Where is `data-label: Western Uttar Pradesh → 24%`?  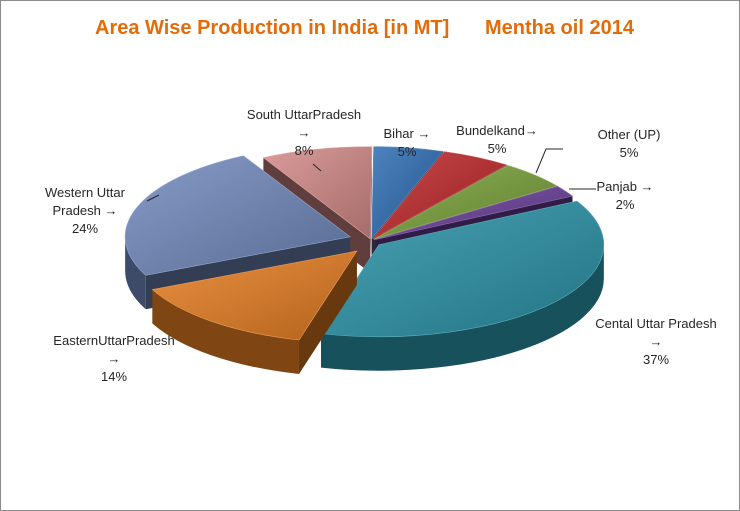
data-label: Western Uttar Pradesh → 24% is located at coordinates (85, 210).